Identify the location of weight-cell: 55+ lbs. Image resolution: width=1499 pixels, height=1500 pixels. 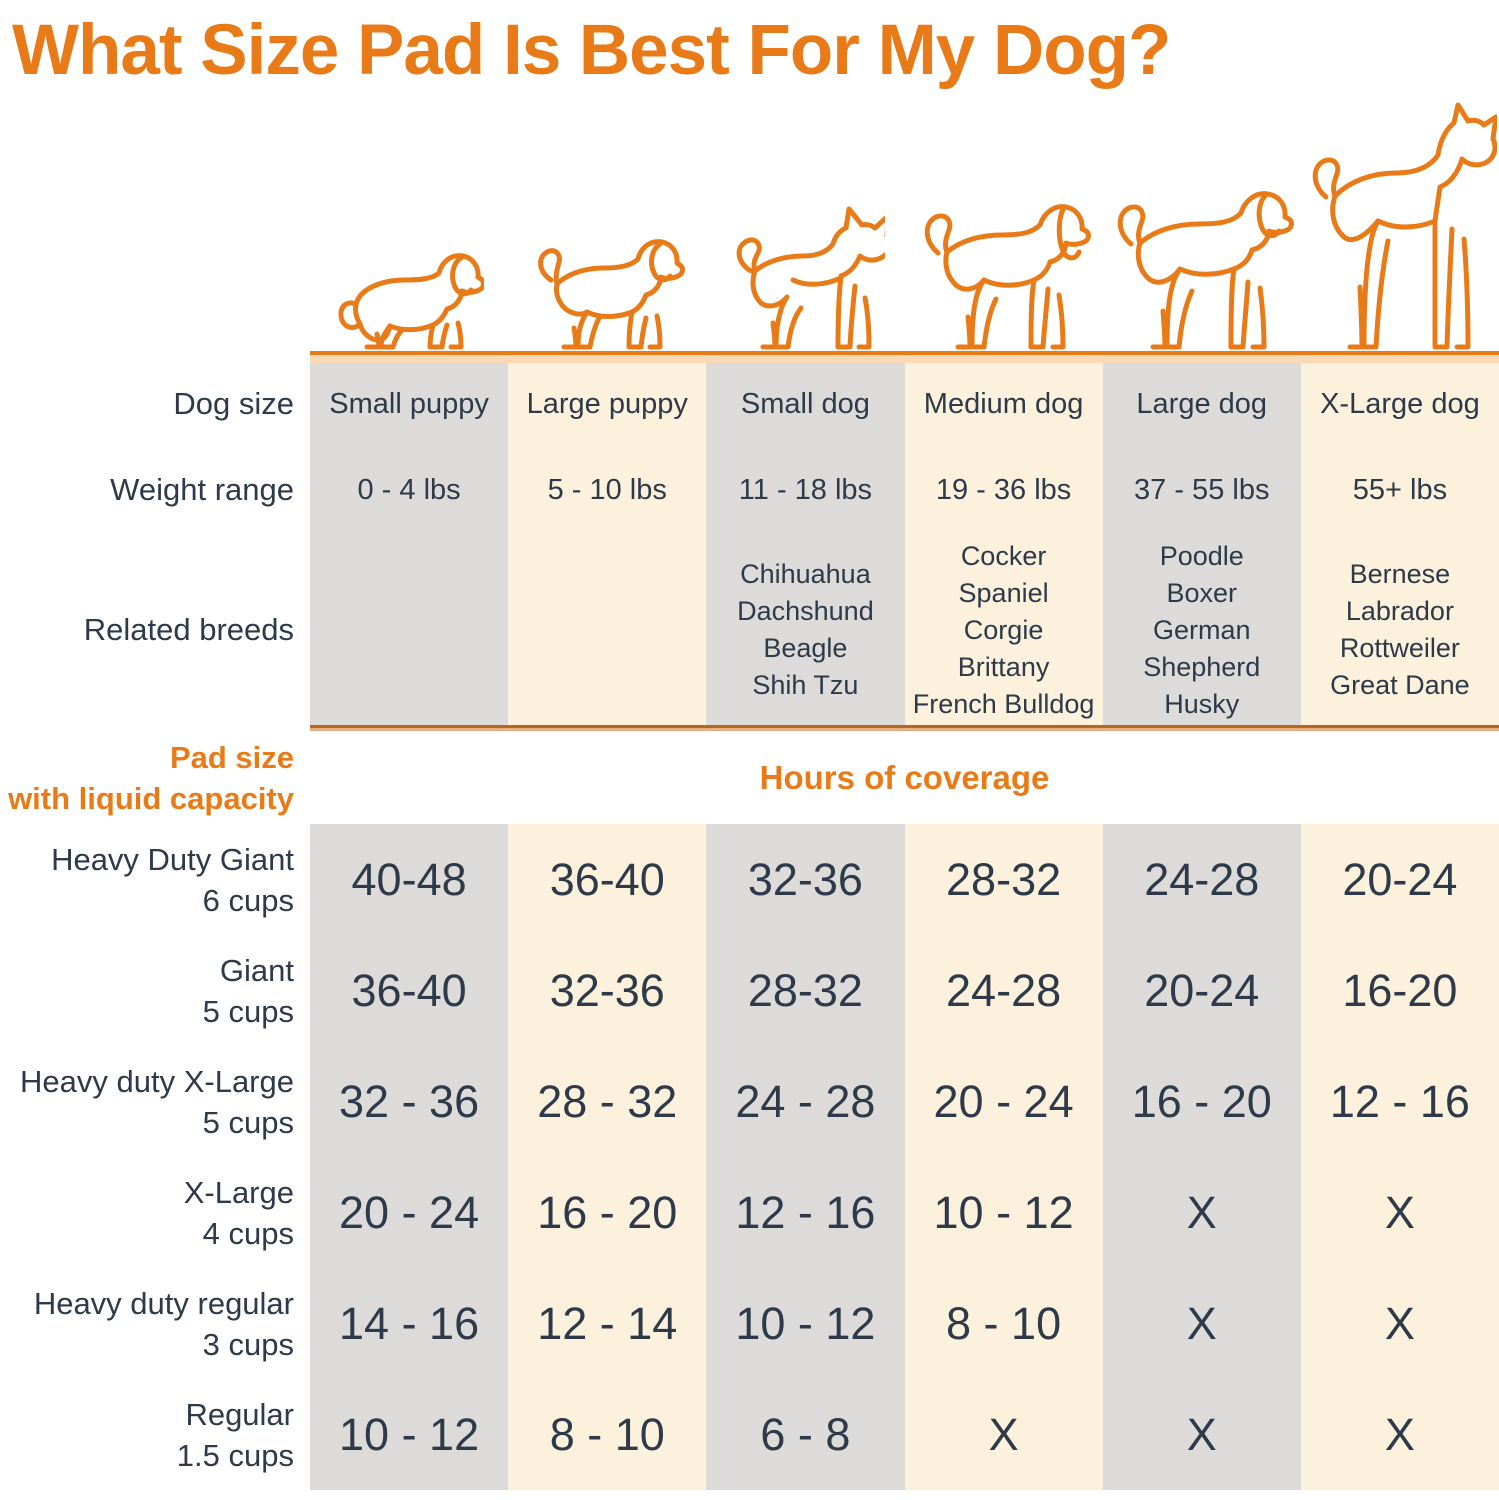
(1399, 490).